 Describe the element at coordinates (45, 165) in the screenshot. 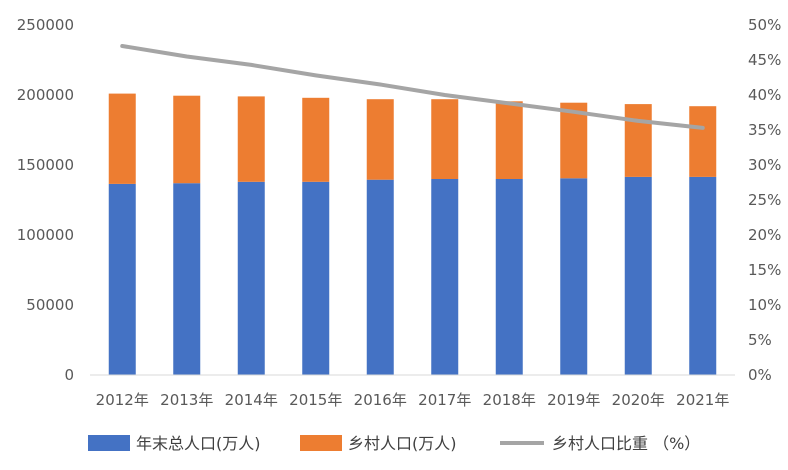

I see `left-tick-label: 150000` at that location.